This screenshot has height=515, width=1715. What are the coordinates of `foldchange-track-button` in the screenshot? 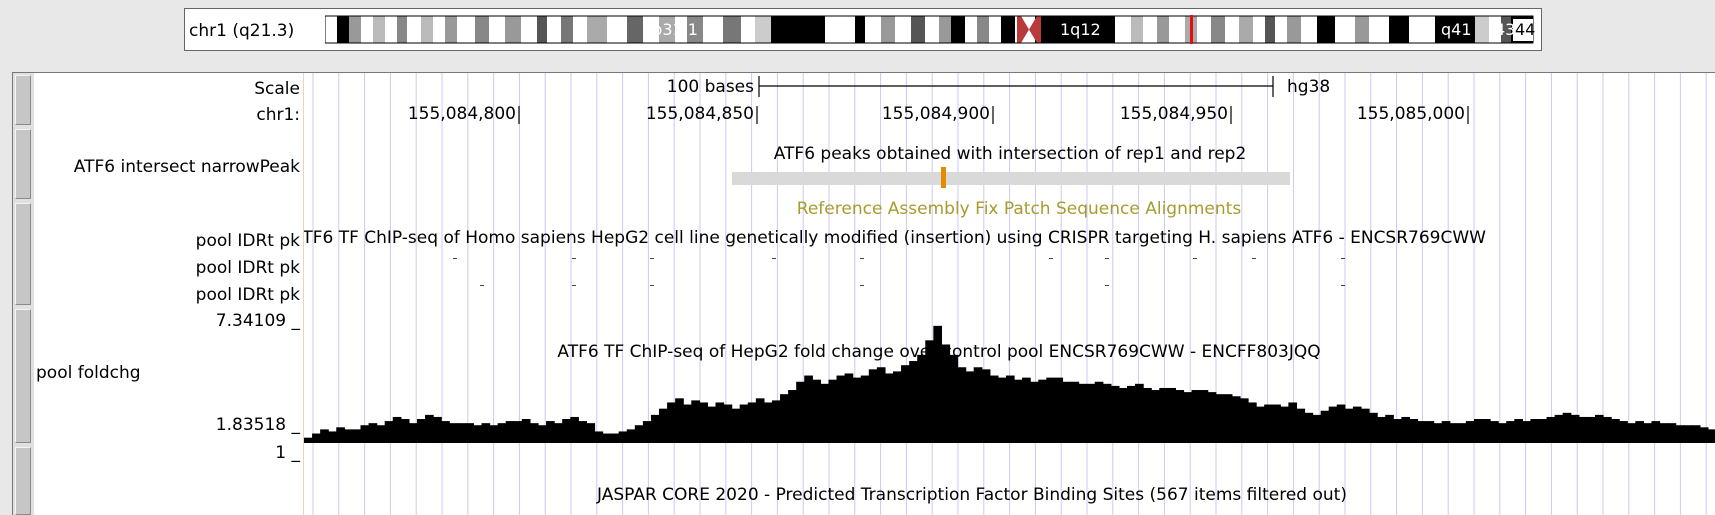 It's located at (23, 376).